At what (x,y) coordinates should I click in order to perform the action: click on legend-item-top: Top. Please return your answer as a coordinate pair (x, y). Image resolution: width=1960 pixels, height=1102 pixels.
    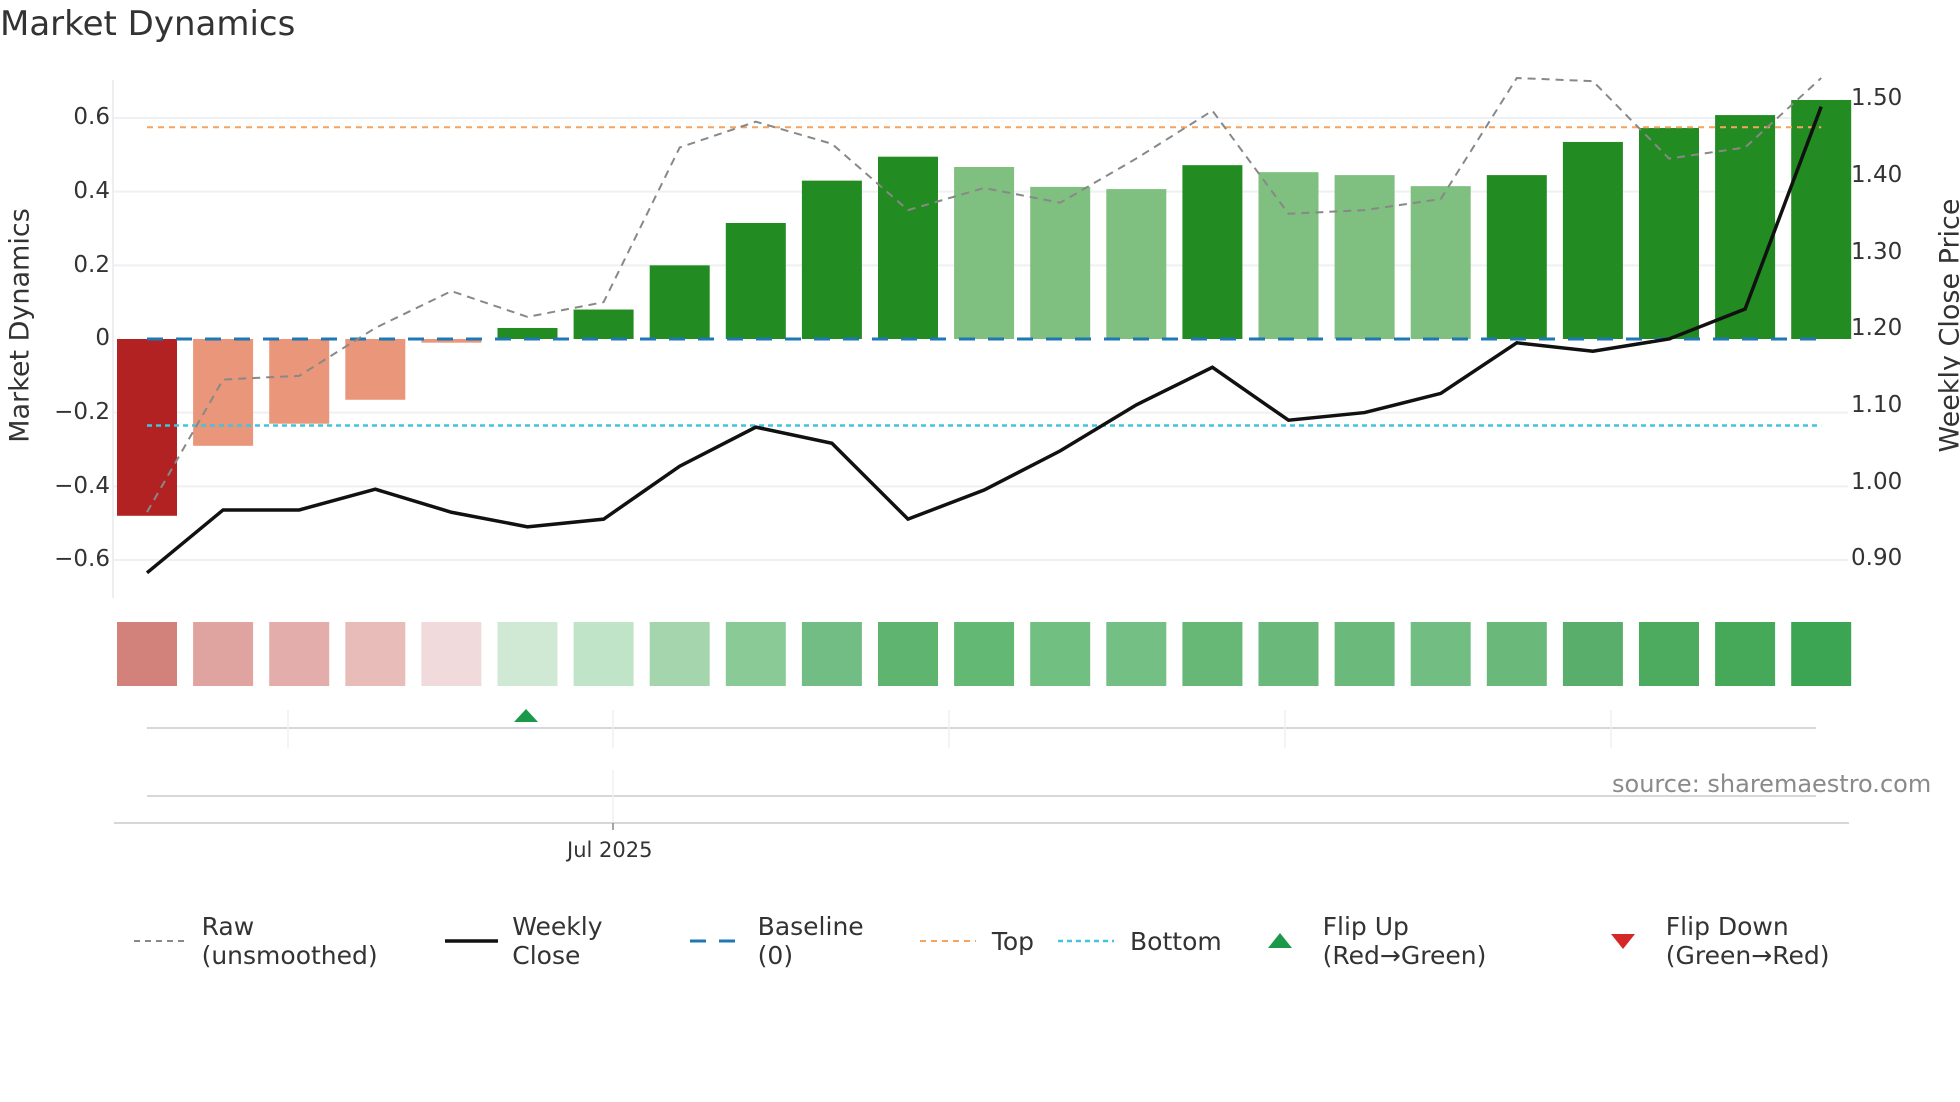
    Looking at the image, I should click on (976, 941).